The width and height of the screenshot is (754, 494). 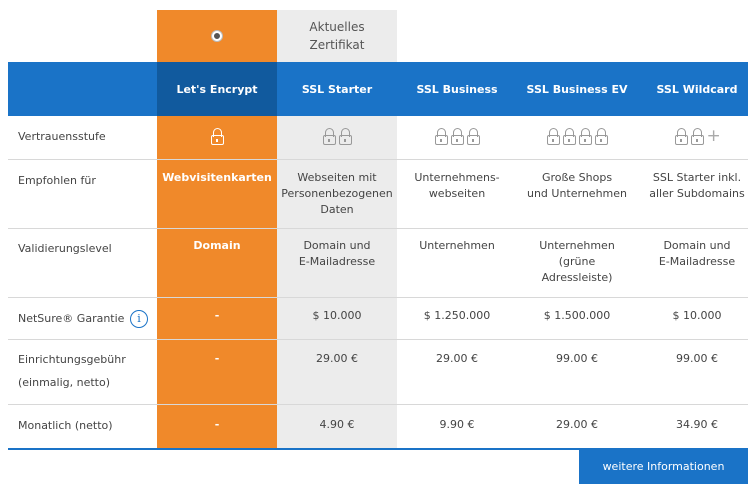 What do you see at coordinates (217, 424) in the screenshot?
I see `monthly-lets-encrypt: -` at bounding box center [217, 424].